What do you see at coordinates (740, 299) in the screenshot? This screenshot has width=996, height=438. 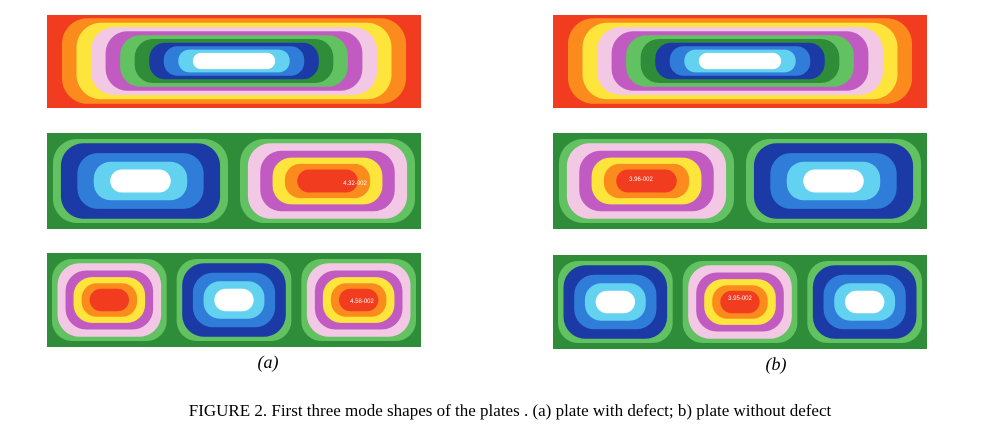 I see `annotation: 3.95-002` at bounding box center [740, 299].